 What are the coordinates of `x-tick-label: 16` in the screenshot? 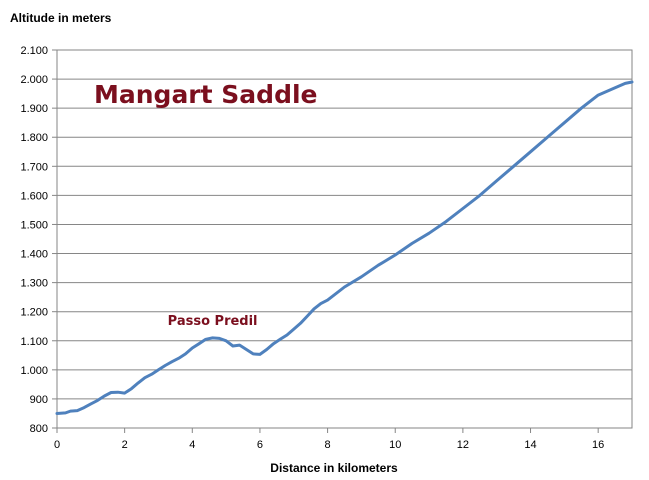 It's located at (598, 445).